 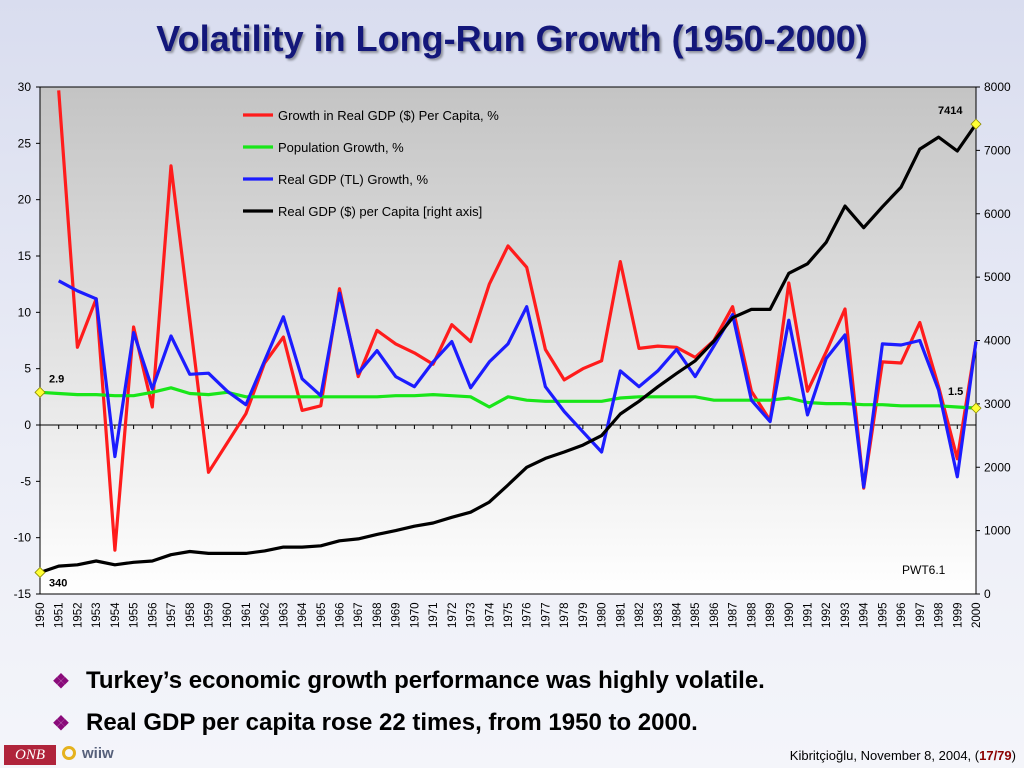 I want to click on x-tick-label: 1983, so click(x=659, y=615).